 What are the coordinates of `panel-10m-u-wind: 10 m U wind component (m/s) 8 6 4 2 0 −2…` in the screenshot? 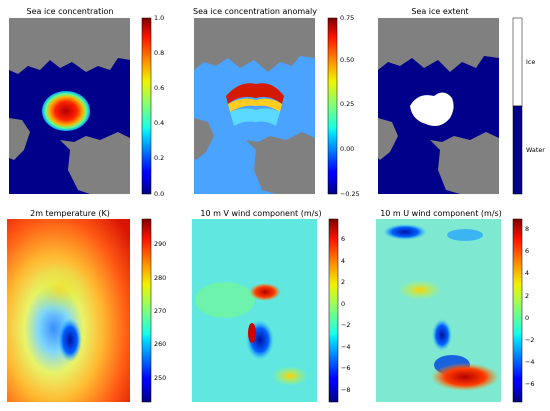 It's located at (455, 306).